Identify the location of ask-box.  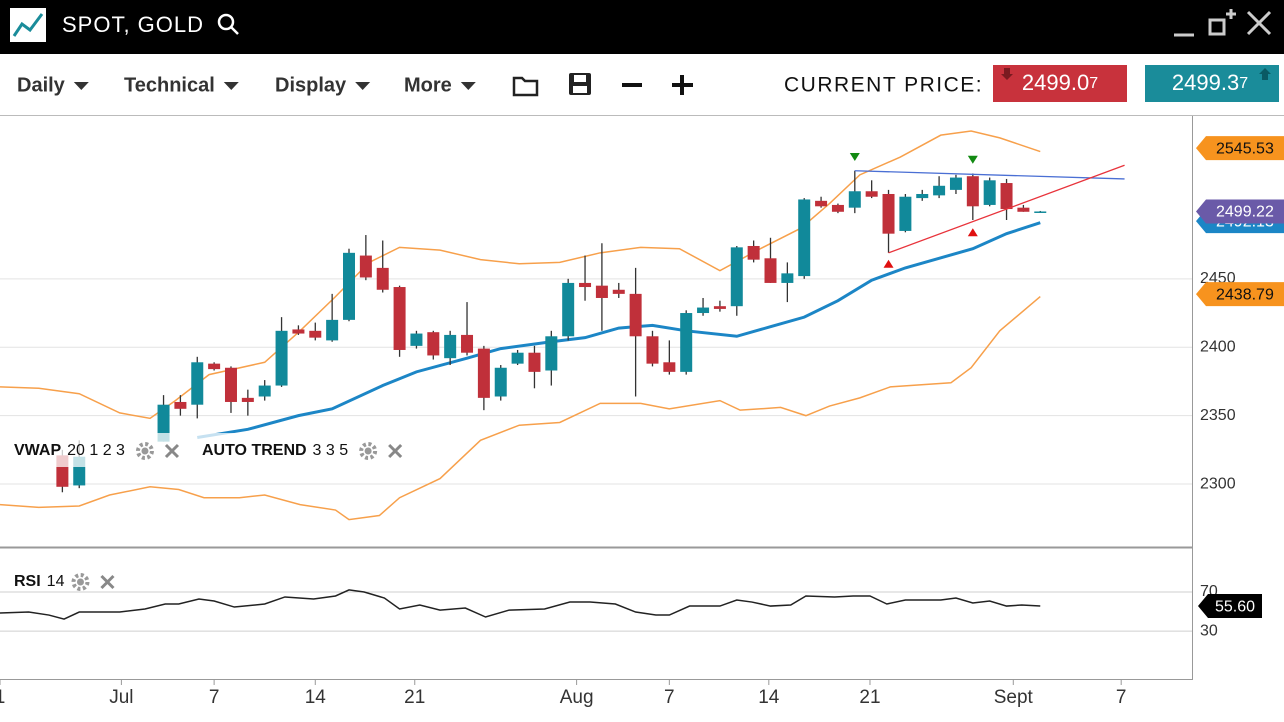
(1212, 83).